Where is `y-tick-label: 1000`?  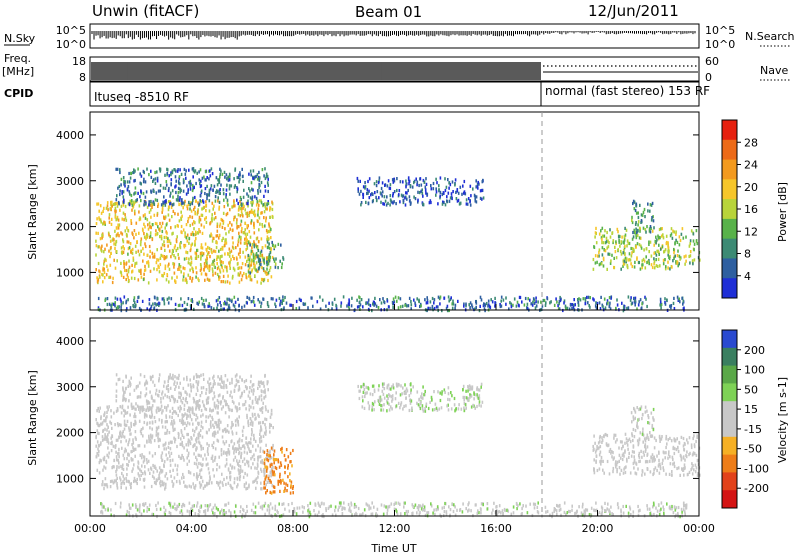
y-tick-label: 1000 is located at coordinates (70, 272).